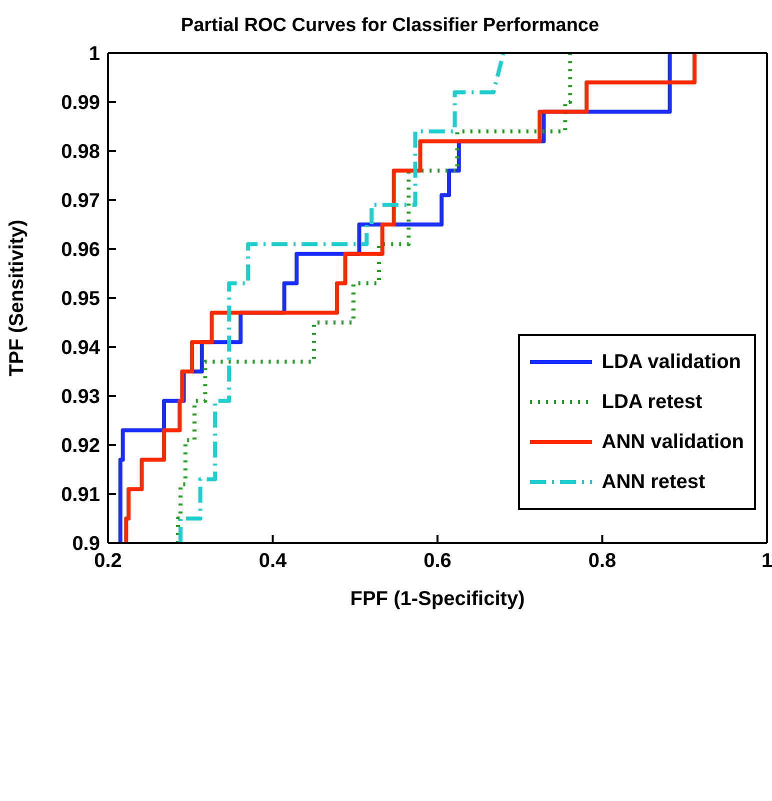 The height and width of the screenshot is (801, 772). What do you see at coordinates (390, 26) in the screenshot?
I see `chart-title: Partial ROC Curves for Classifier Performance` at bounding box center [390, 26].